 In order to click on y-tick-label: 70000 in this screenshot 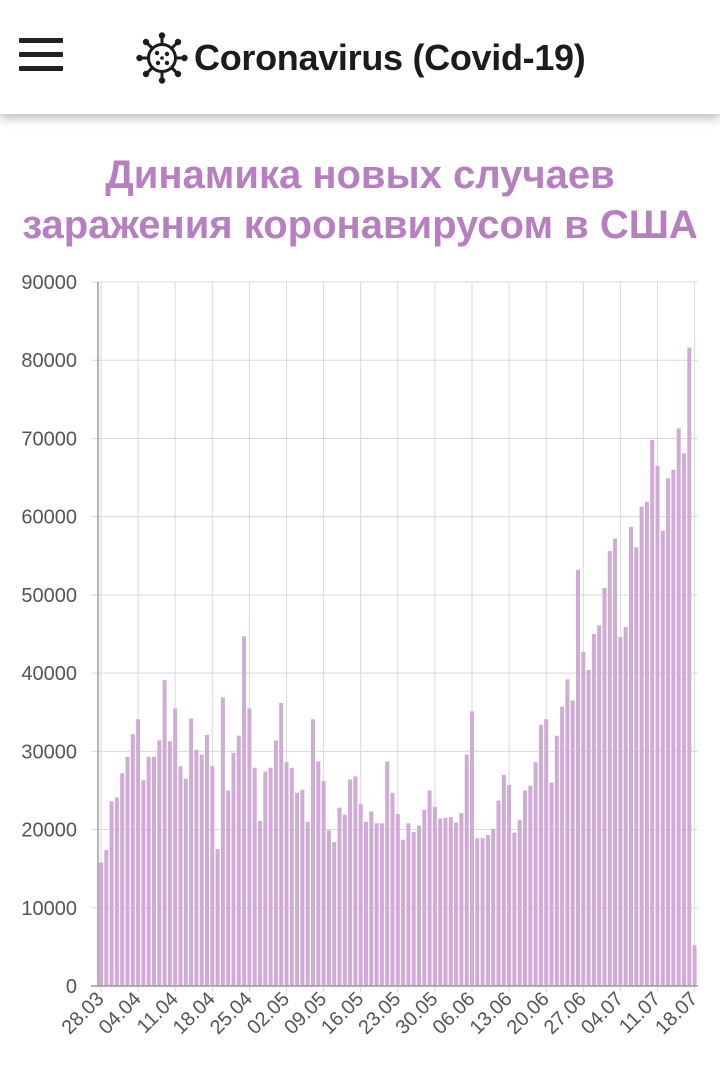, I will do `click(49, 439)`.